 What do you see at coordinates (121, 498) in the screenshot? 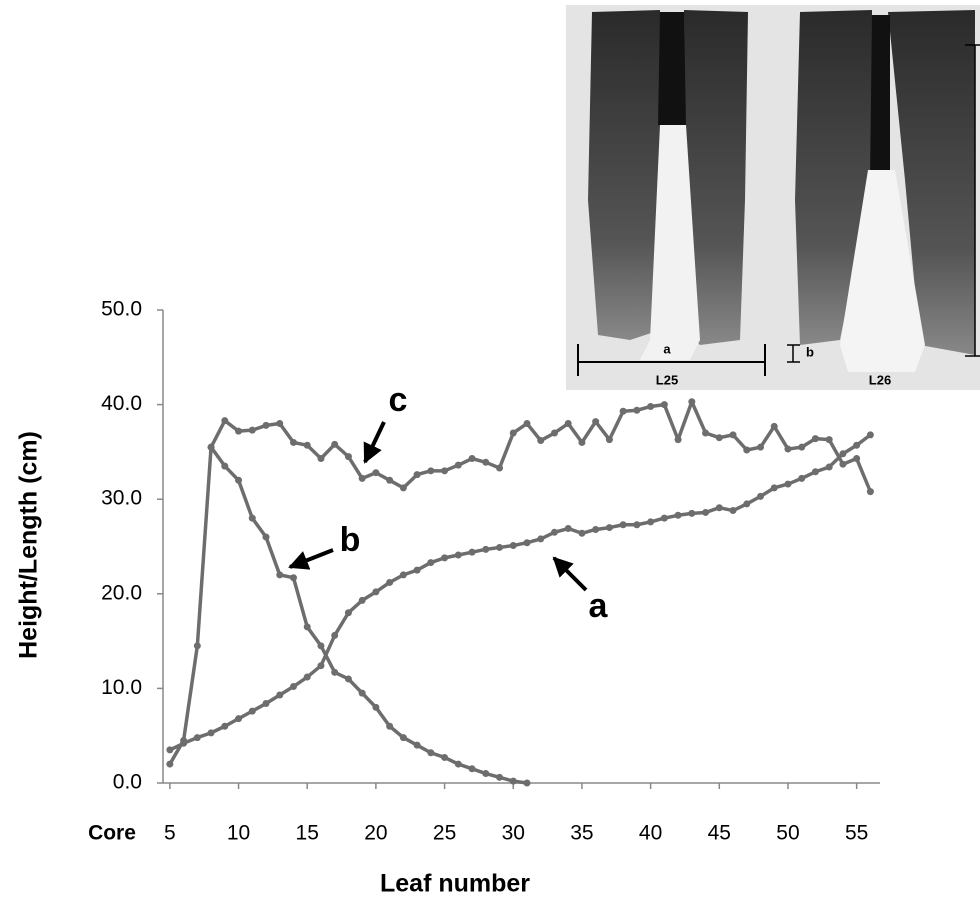
I see `y-tick-label: 30.0` at bounding box center [121, 498].